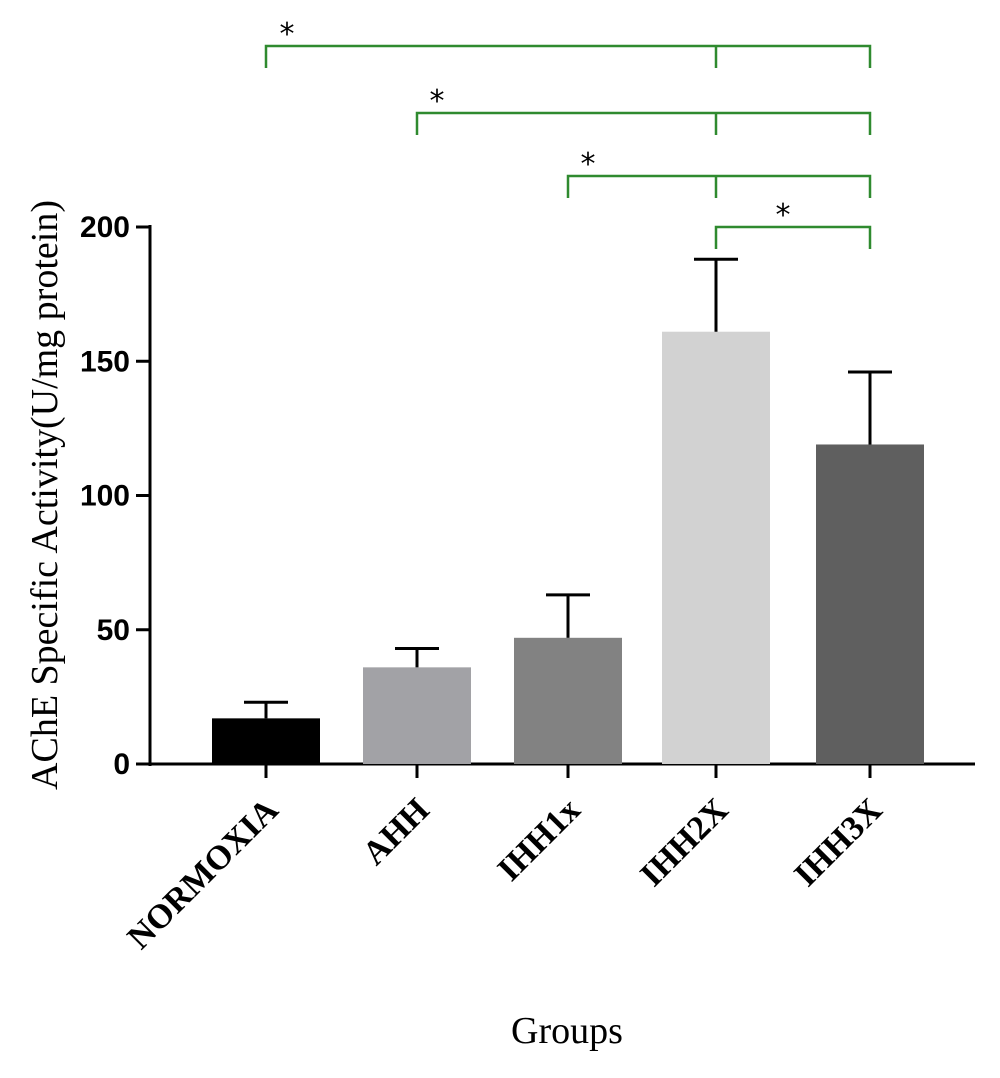 The width and height of the screenshot is (1000, 1078). What do you see at coordinates (539, 839) in the screenshot?
I see `x-tick-label: IHH1x` at bounding box center [539, 839].